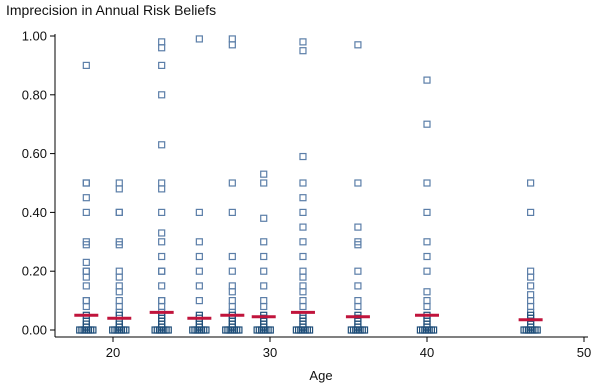  I want to click on y-axis-ticks: 0.00 0.20 0.40 0.60 0.80 1.00, so click(38, 183).